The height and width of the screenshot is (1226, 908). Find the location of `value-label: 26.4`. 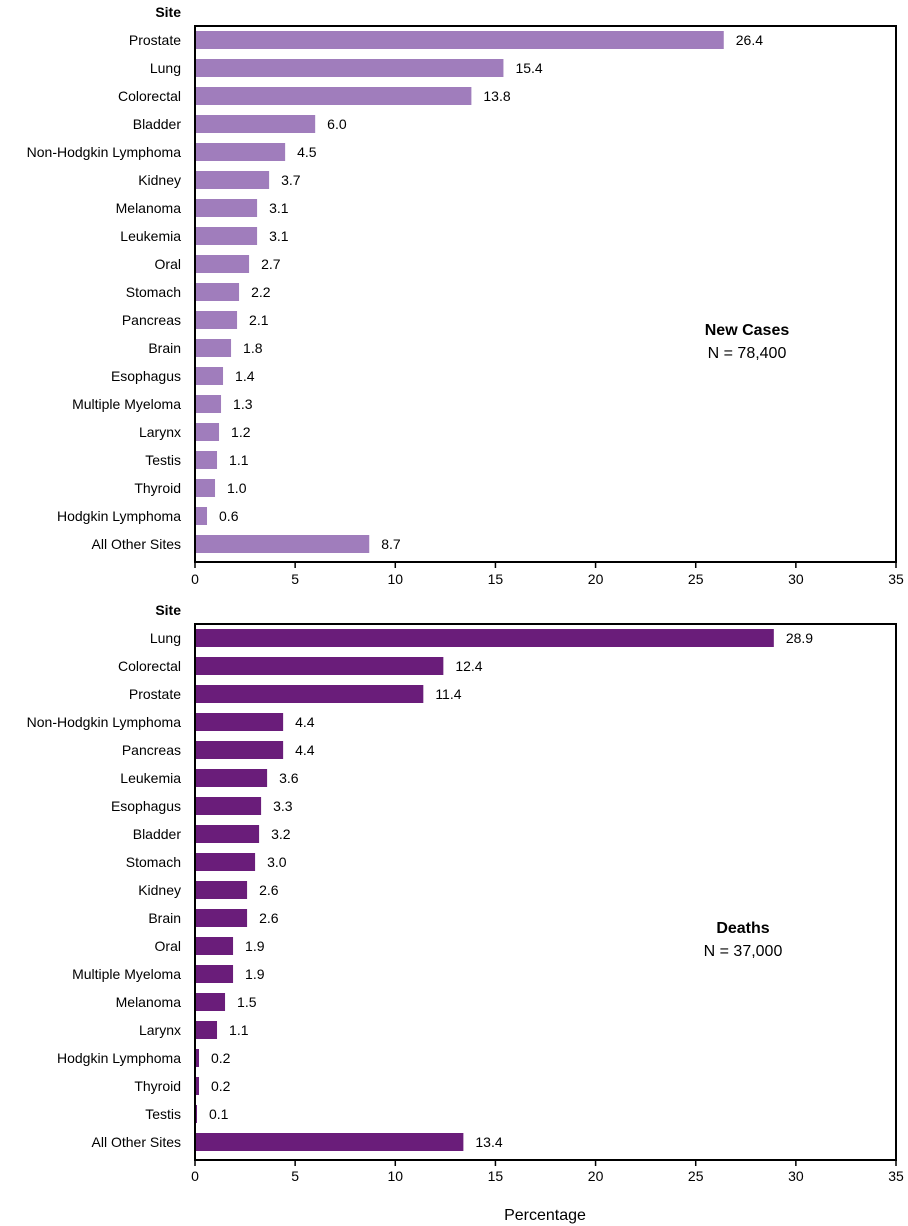

value-label: 26.4 is located at coordinates (749, 40).